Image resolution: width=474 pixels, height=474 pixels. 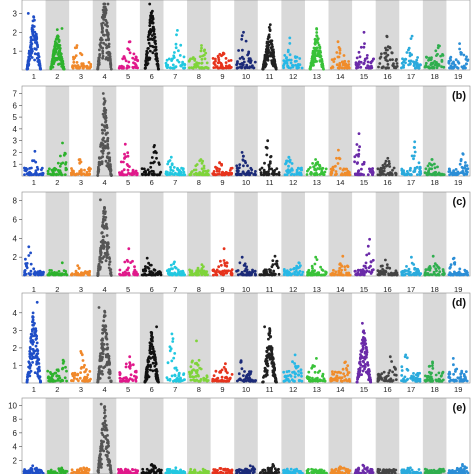 I want to click on chromosome-label-11: 11, so click(x=270, y=76).